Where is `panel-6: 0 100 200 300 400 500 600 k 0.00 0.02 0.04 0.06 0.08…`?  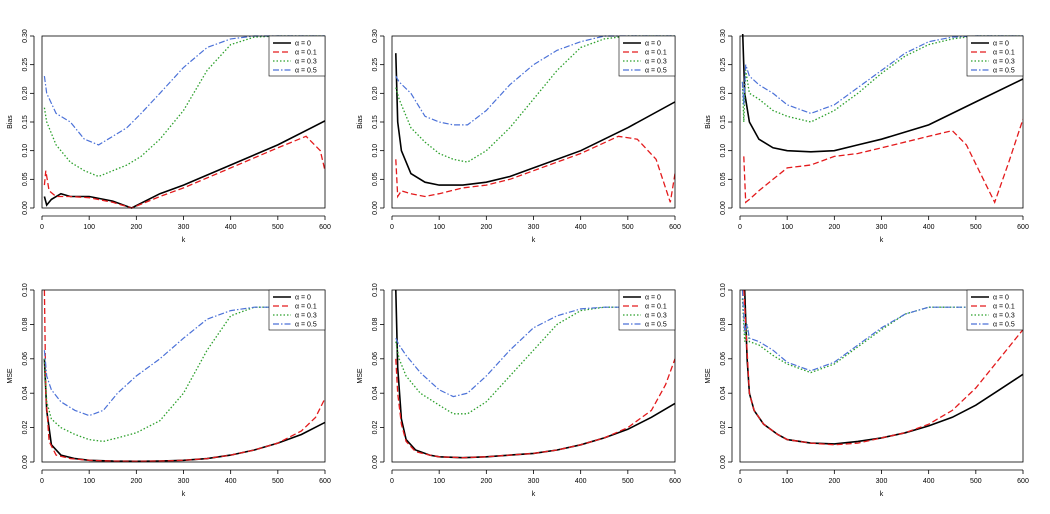
panel-6: 0 100 200 300 400 500 600 k 0.00 0.02 0.04 0.06 0.08… is located at coordinates (867, 390).